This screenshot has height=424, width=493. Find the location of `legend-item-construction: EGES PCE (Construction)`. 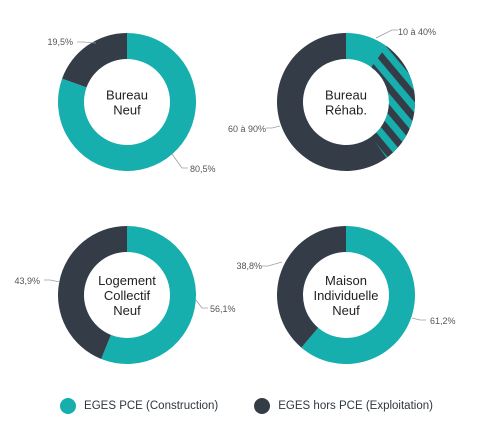

legend-item-construction: EGES PCE (Construction) is located at coordinates (139, 406).